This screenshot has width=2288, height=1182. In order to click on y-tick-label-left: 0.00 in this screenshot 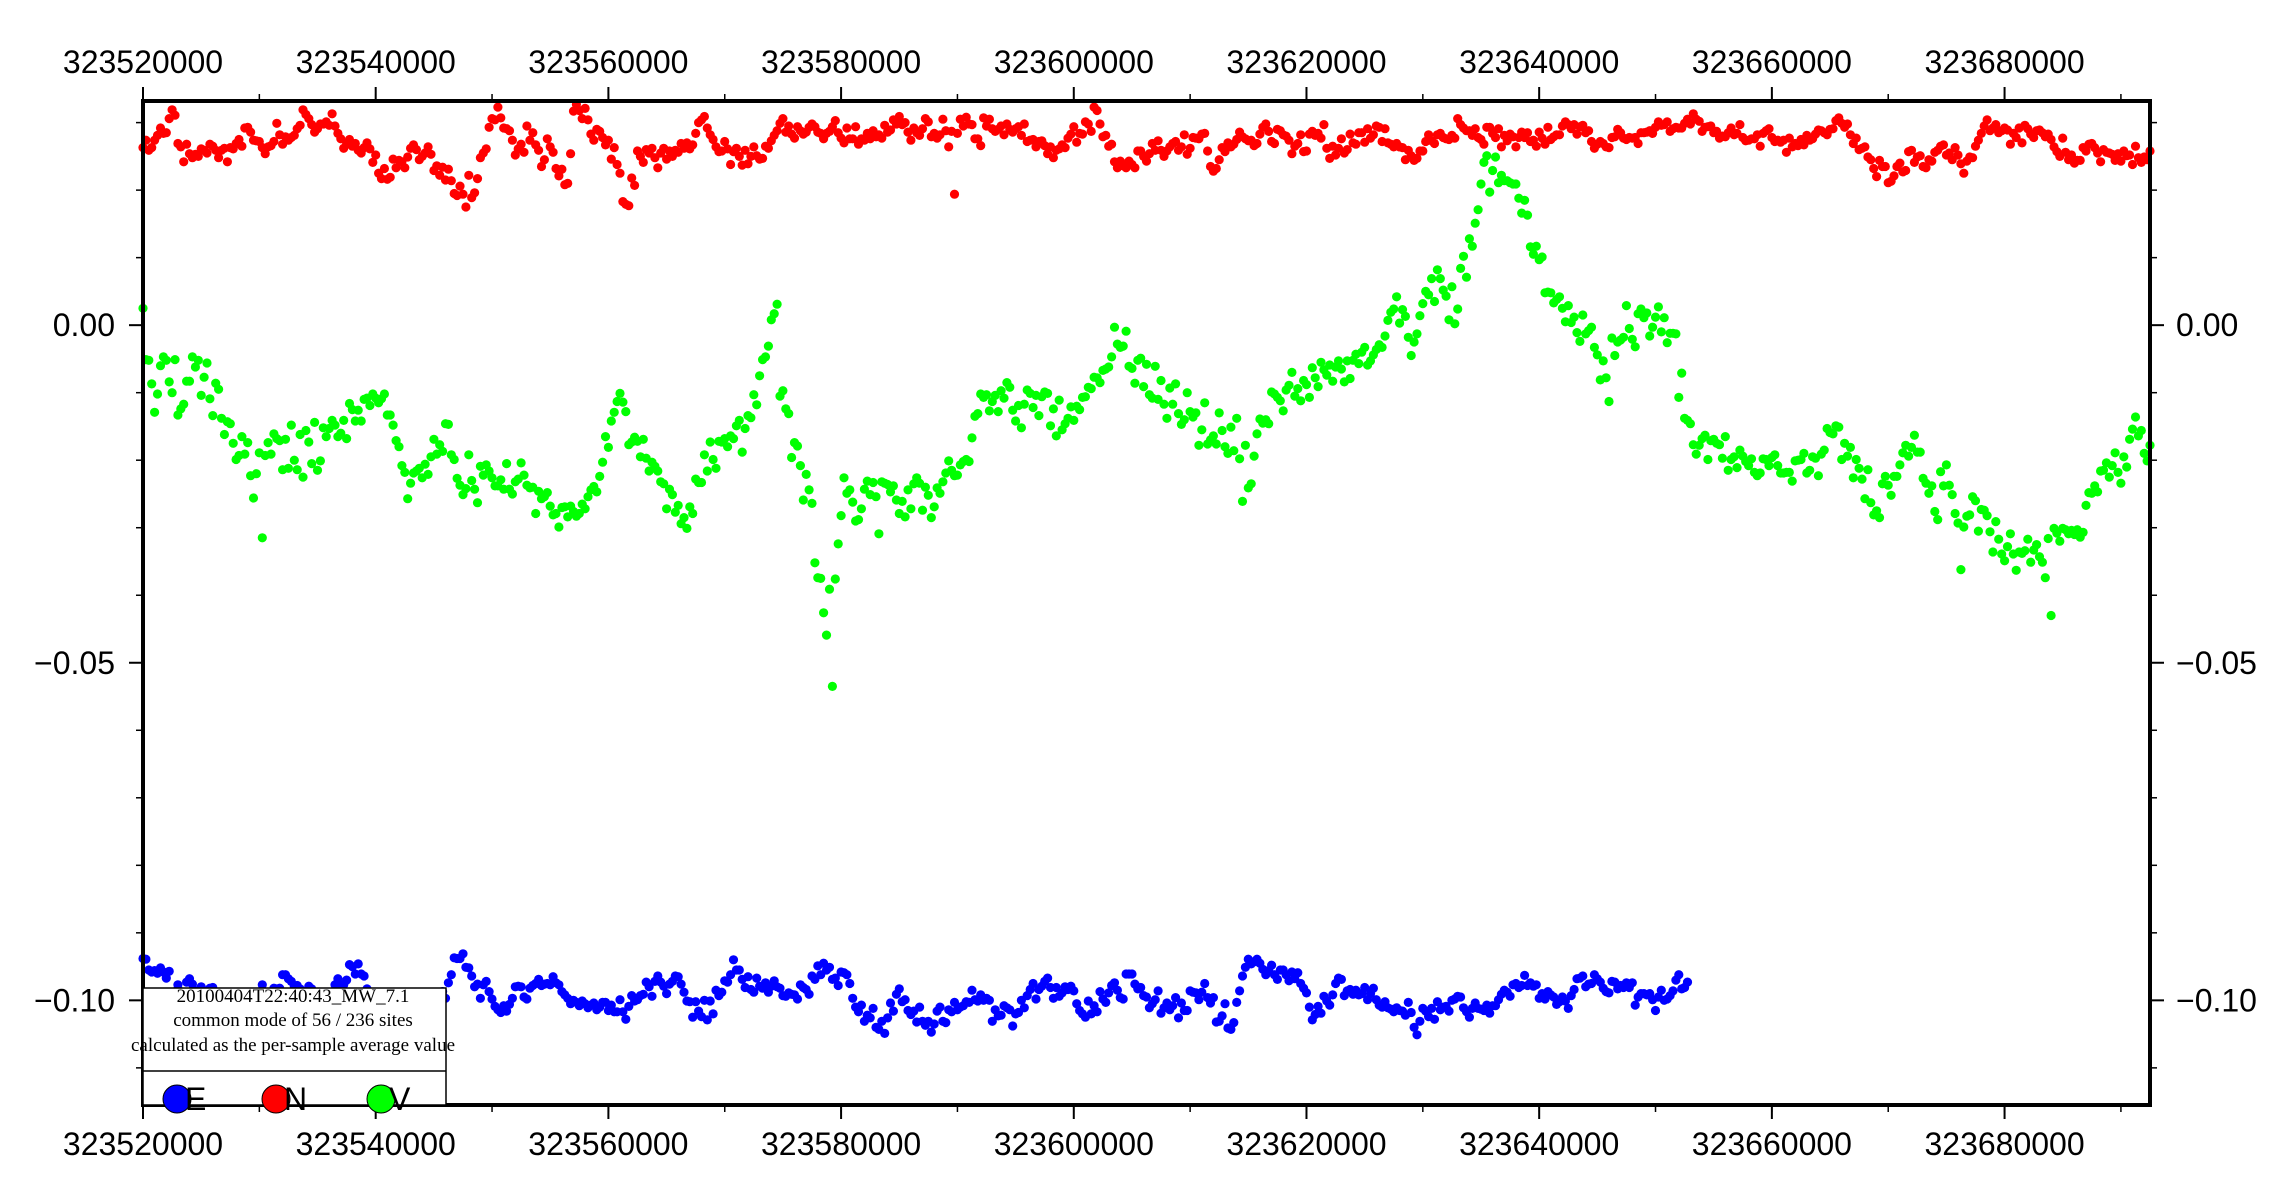, I will do `click(84, 325)`.